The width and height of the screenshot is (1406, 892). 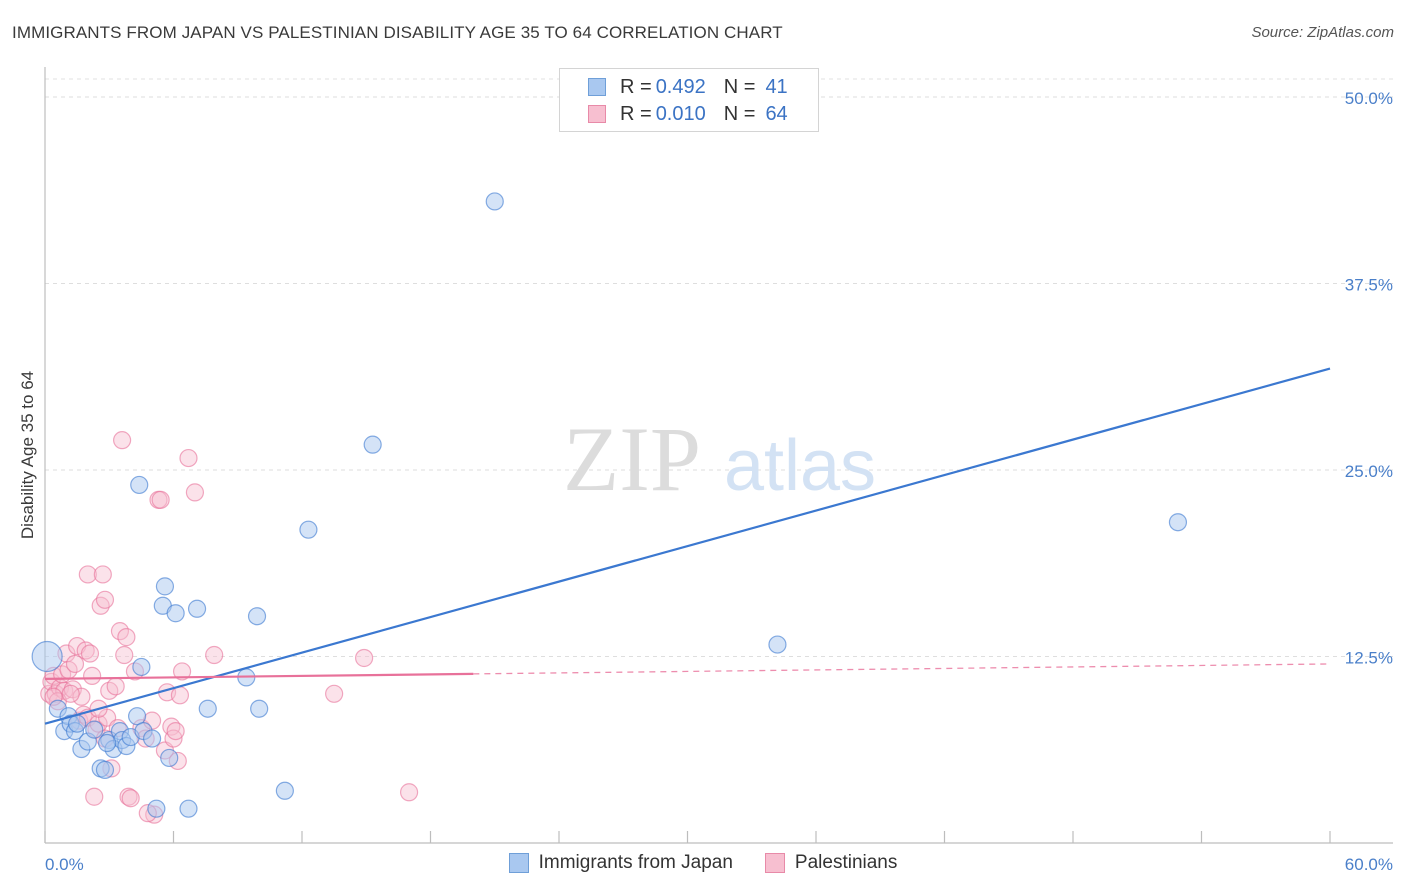 I want to click on series-label-palestinians: Palestinians, so click(x=846, y=862).